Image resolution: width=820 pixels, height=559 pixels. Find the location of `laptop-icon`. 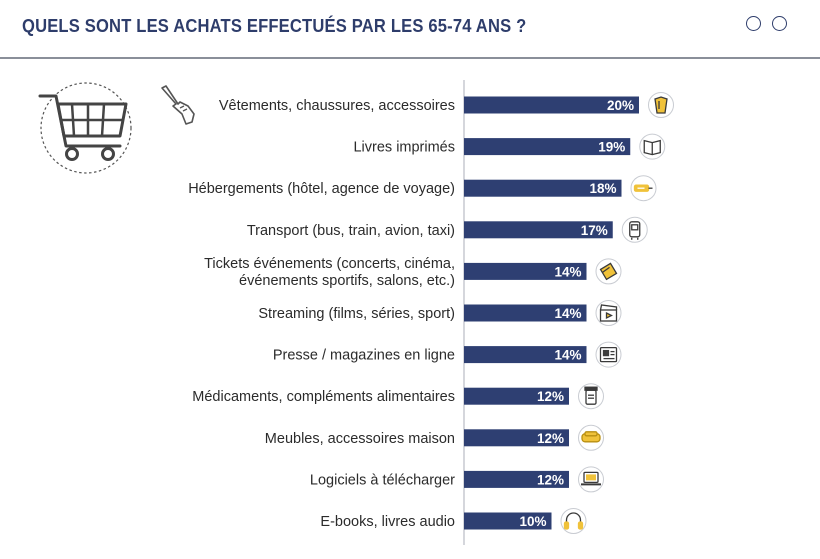

laptop-icon is located at coordinates (591, 479).